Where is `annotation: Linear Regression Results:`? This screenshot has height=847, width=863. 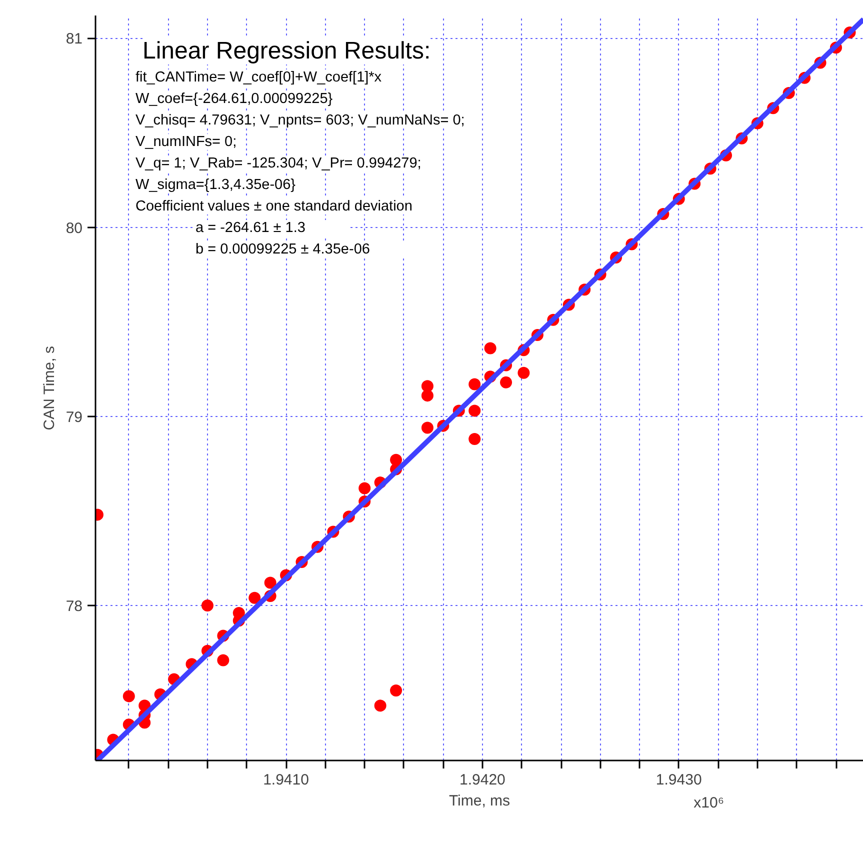 annotation: Linear Regression Results: is located at coordinates (286, 51).